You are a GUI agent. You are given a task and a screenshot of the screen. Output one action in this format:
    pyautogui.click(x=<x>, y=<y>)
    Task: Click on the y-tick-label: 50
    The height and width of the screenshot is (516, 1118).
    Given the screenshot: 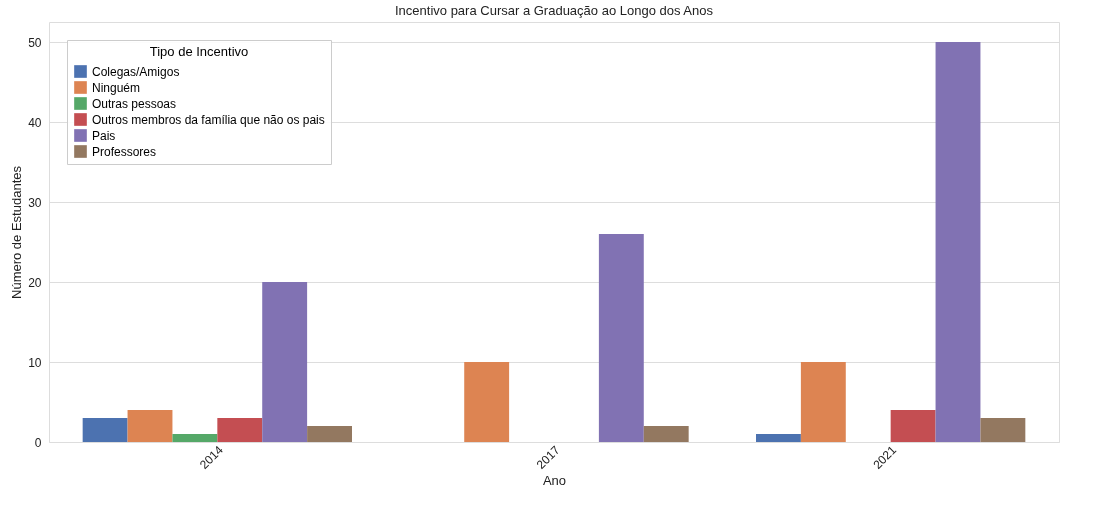 What is the action you would take?
    pyautogui.click(x=35, y=42)
    